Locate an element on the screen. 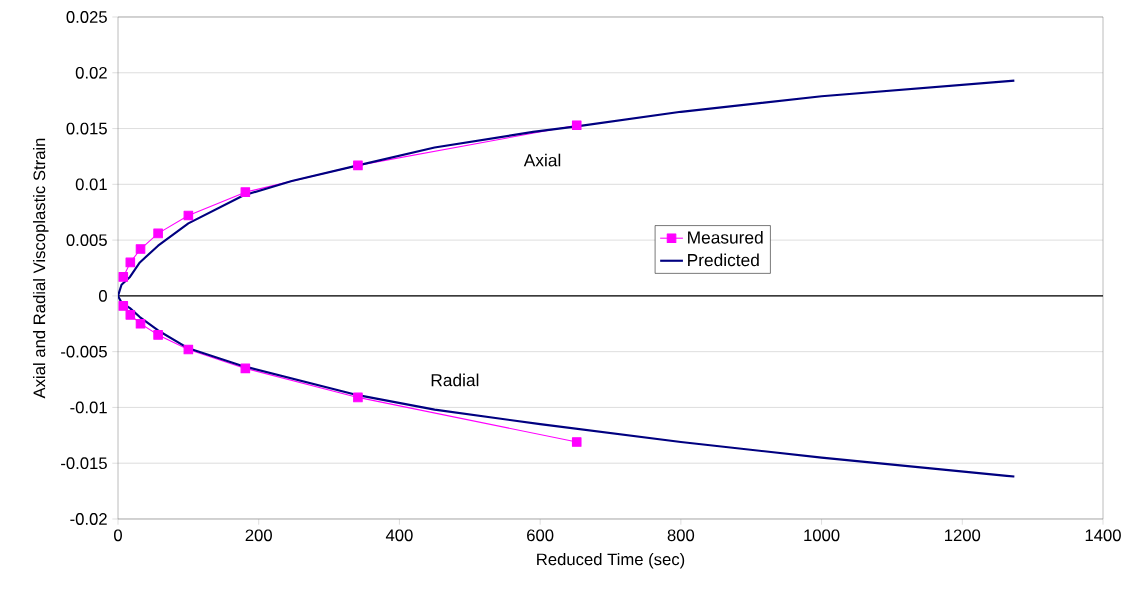 The image size is (1139, 598). y-tick-label: 0 is located at coordinates (102, 295).